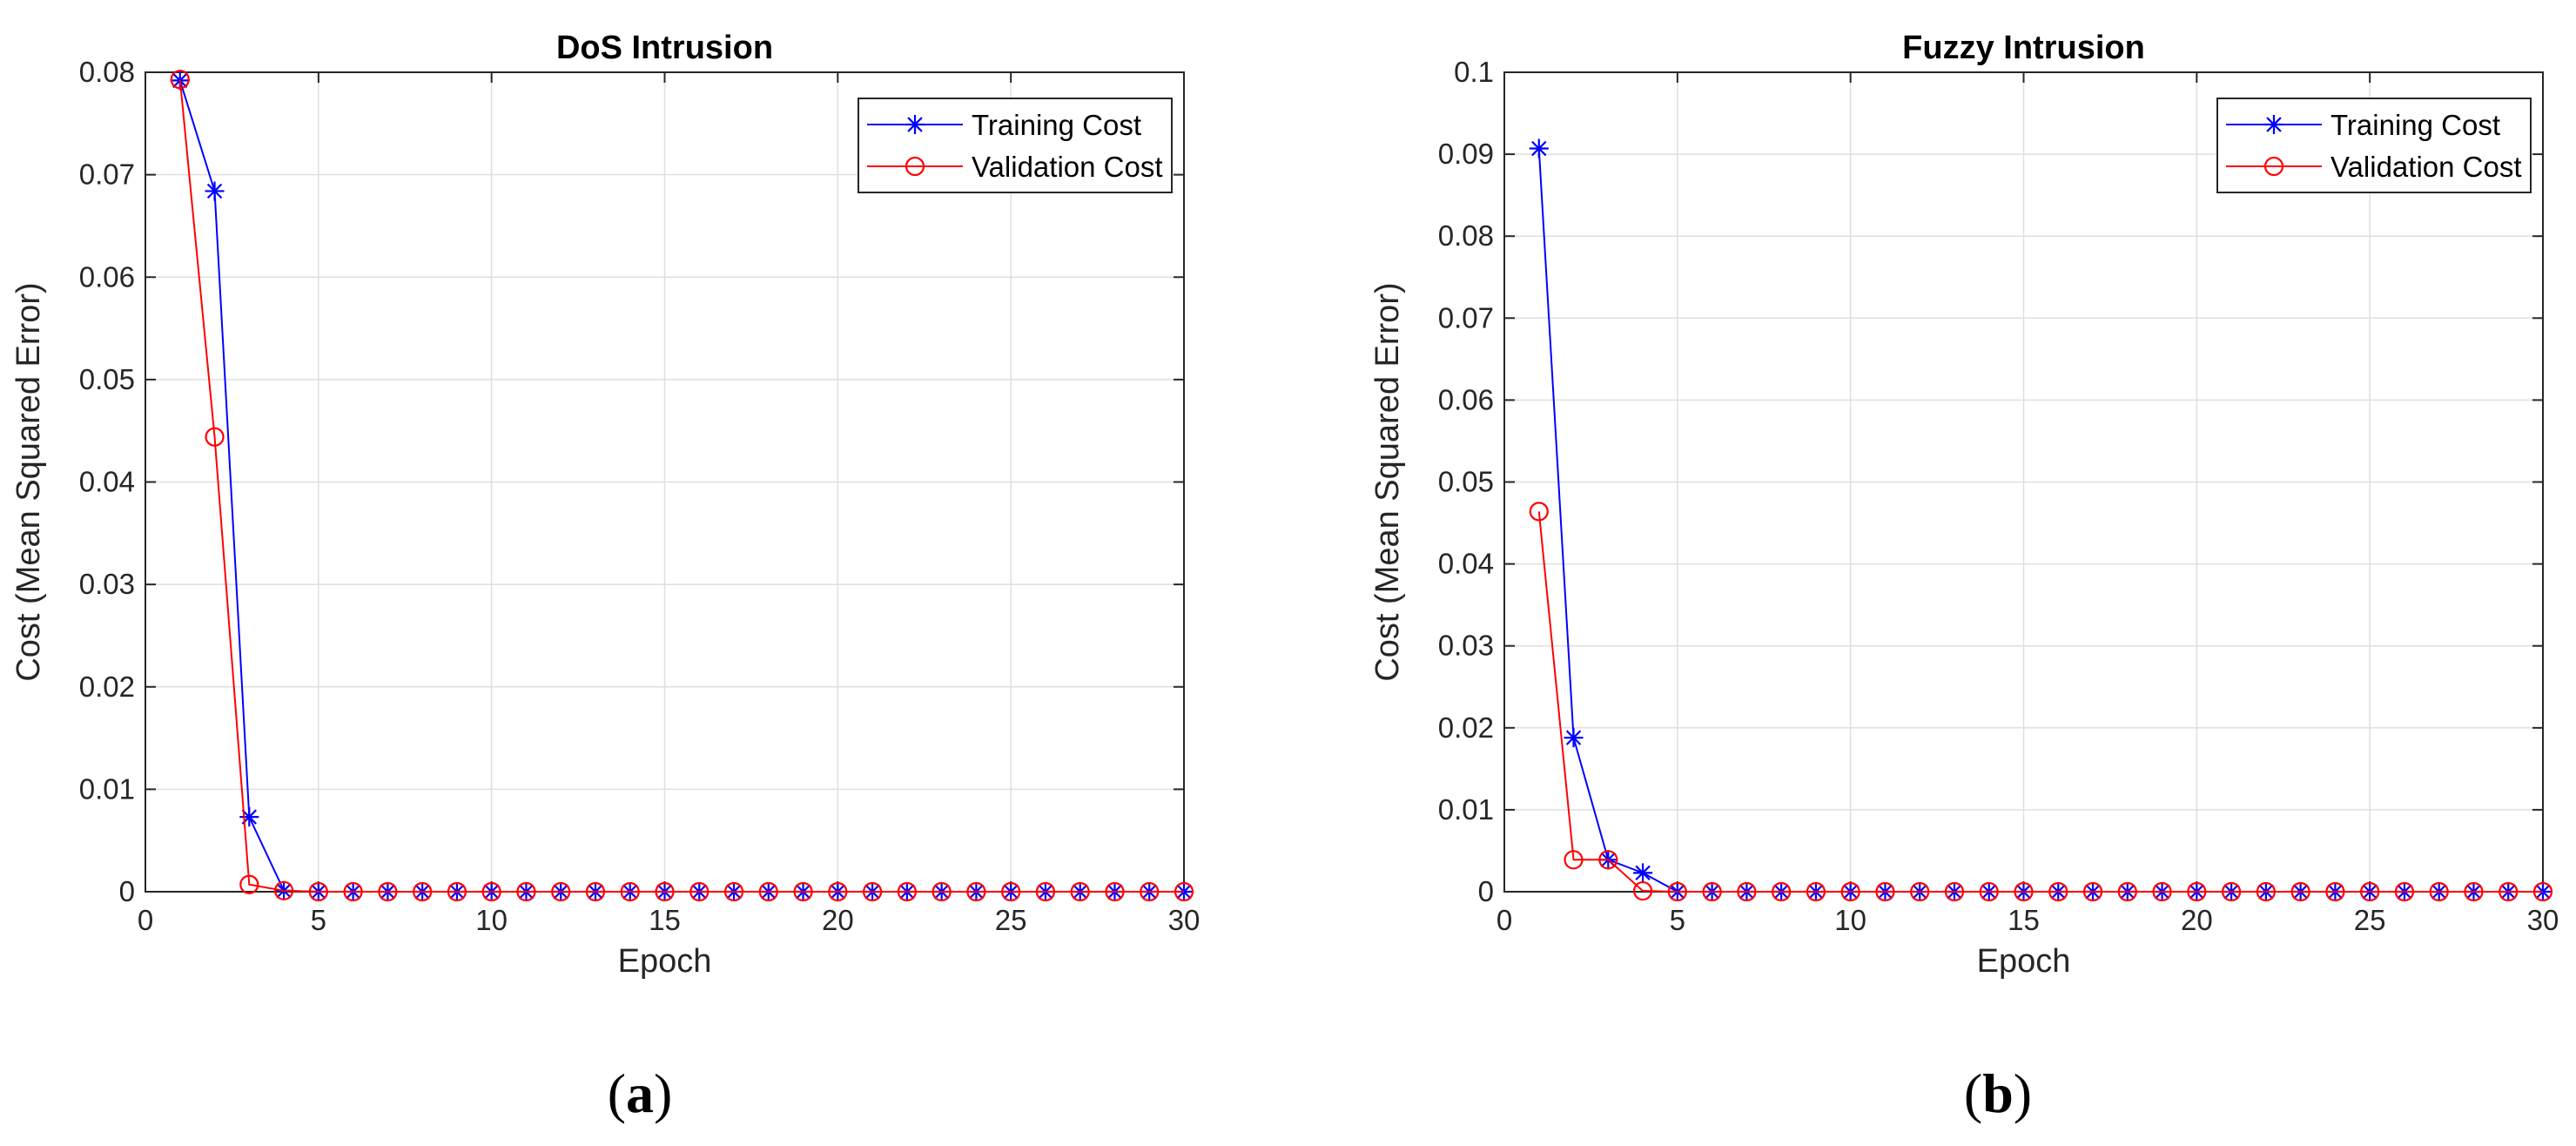  I want to click on panel-caption: (a), so click(640, 1093).